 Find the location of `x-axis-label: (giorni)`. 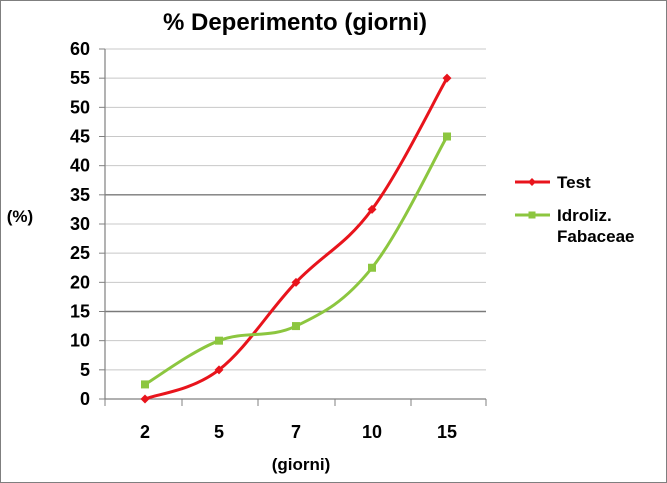

x-axis-label: (giorni) is located at coordinates (301, 464).